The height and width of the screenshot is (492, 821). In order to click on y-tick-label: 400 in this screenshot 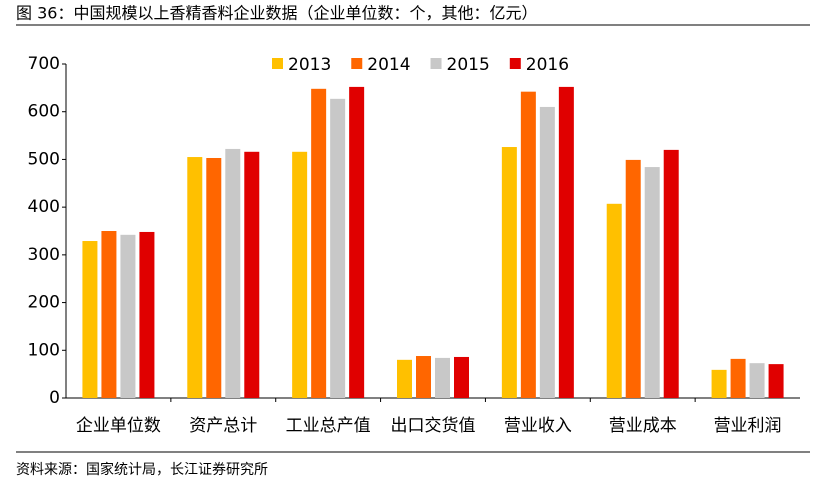, I will do `click(44, 207)`.